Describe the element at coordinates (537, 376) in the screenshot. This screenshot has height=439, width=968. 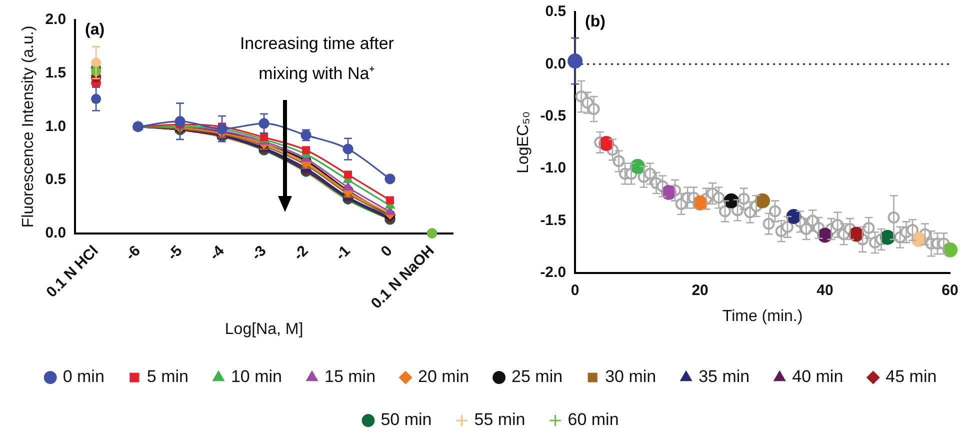
I see `legend-label: 25 min` at that location.